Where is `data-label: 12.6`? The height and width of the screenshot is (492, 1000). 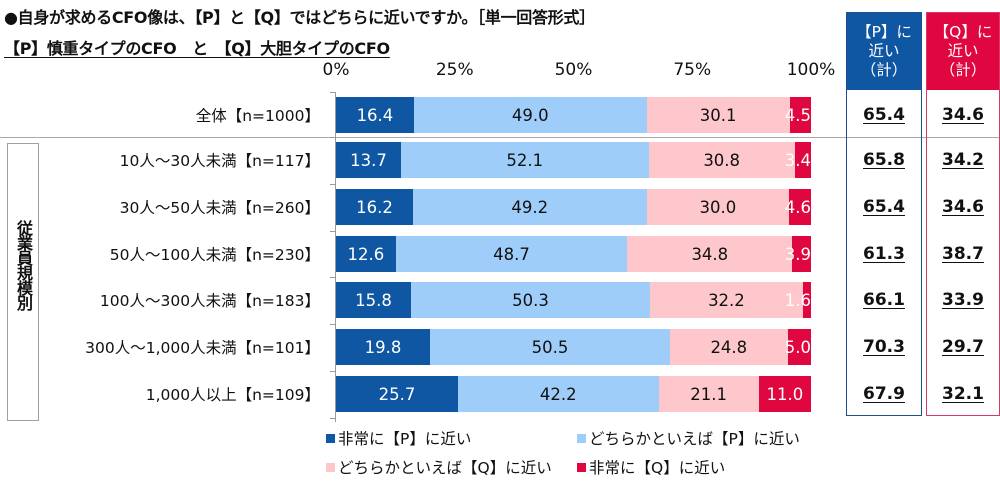 data-label: 12.6 is located at coordinates (366, 254).